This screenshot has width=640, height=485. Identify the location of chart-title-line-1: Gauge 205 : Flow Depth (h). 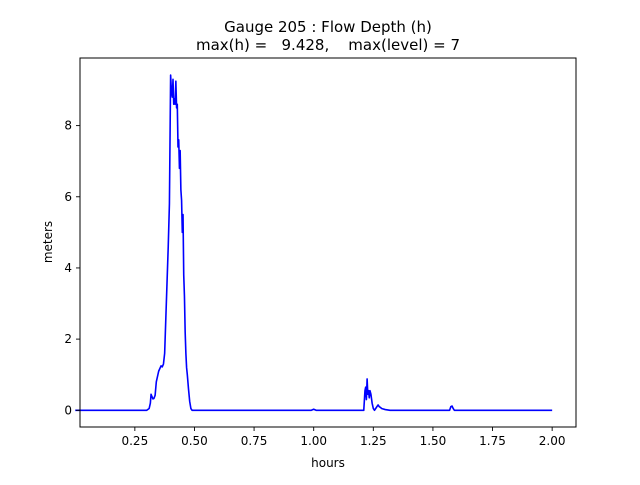
(328, 27).